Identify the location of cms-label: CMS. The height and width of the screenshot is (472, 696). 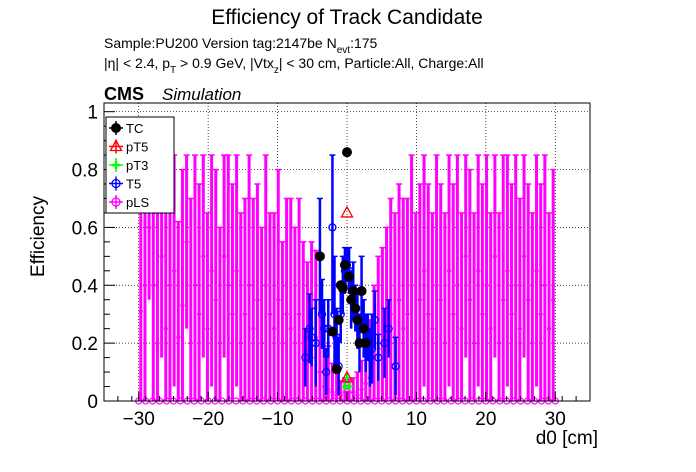
(124, 94).